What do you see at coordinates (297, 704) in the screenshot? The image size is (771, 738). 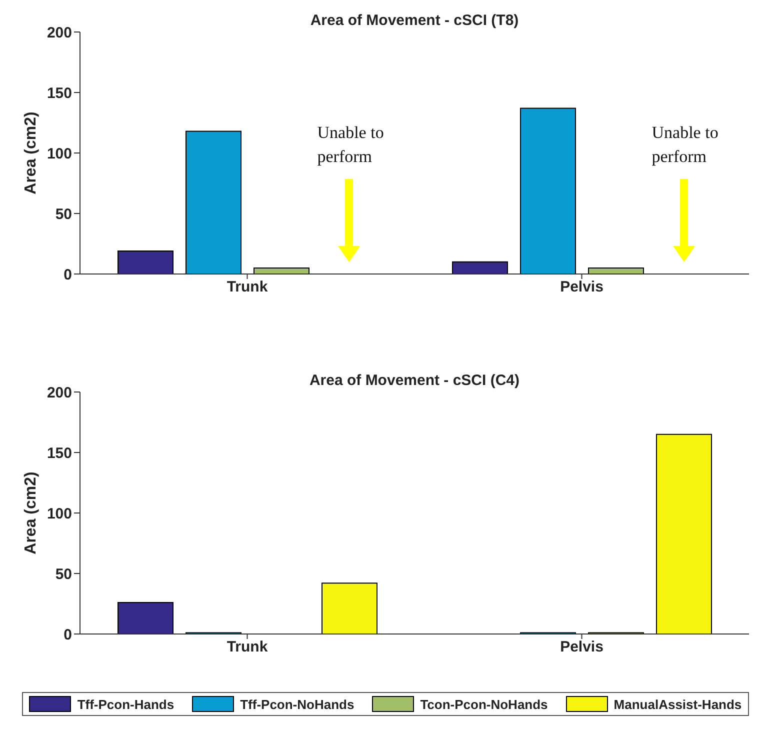 I see `legend-label: Tff-Pcon-NoHands` at bounding box center [297, 704].